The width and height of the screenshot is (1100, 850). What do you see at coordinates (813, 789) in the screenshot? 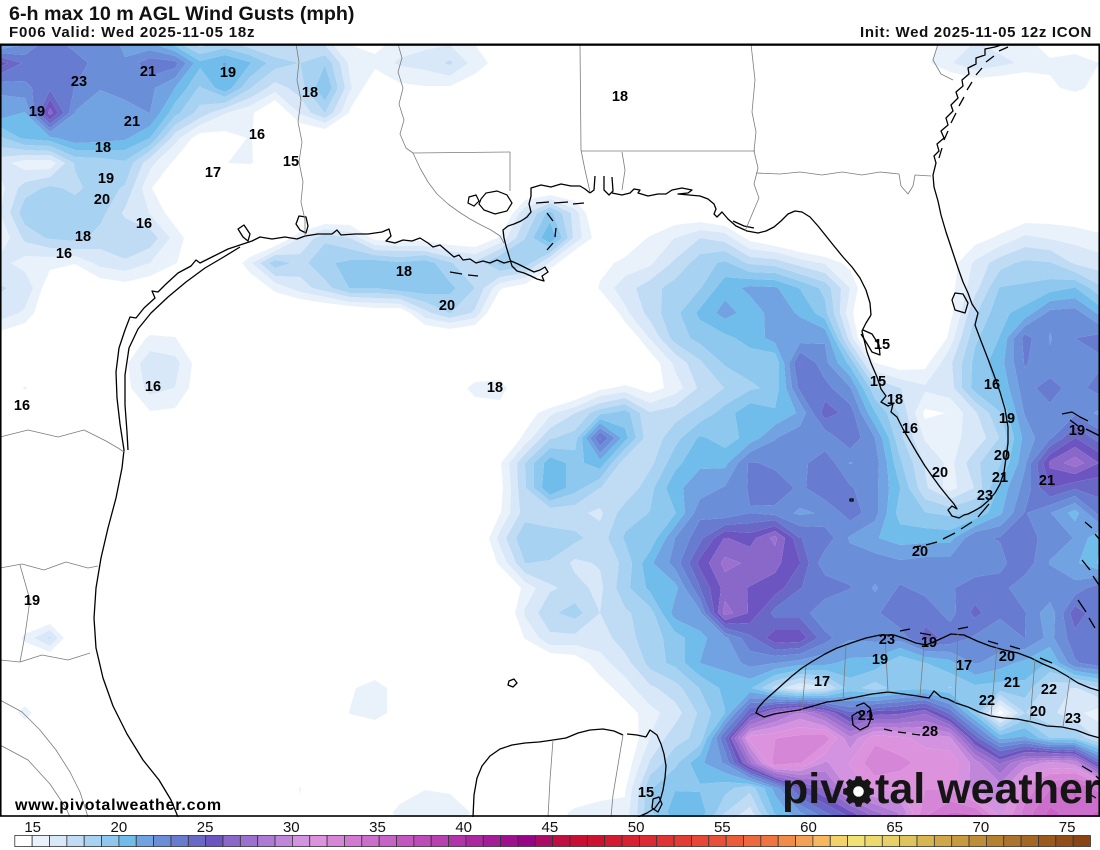
I see `svg-text: piv` at bounding box center [813, 789].